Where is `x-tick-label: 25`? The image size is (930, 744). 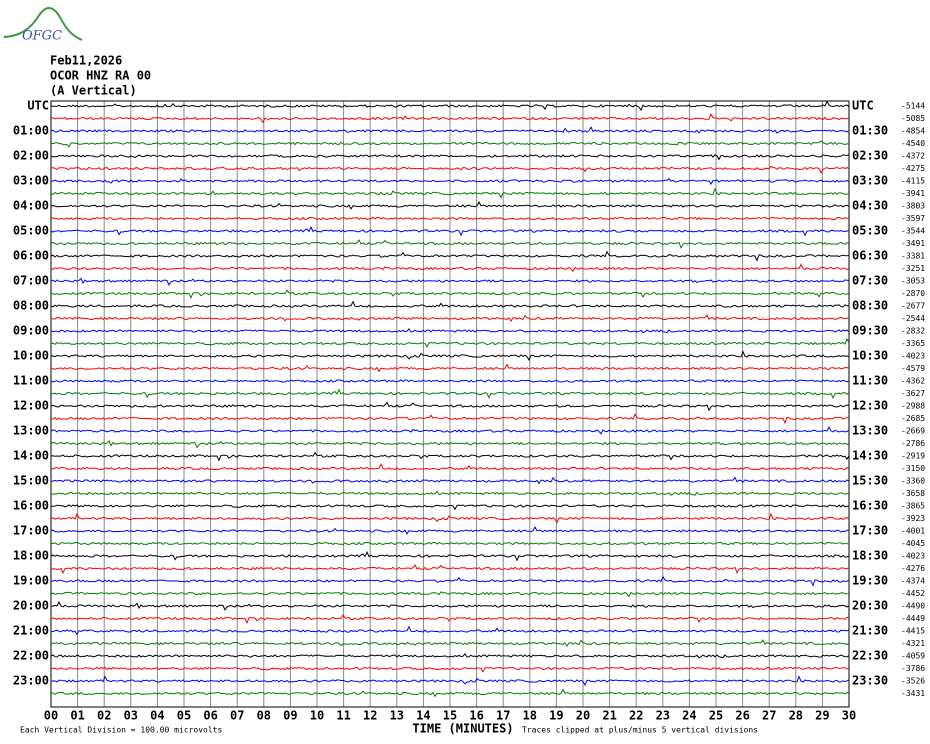
x-tick-label: 25 is located at coordinates (716, 716).